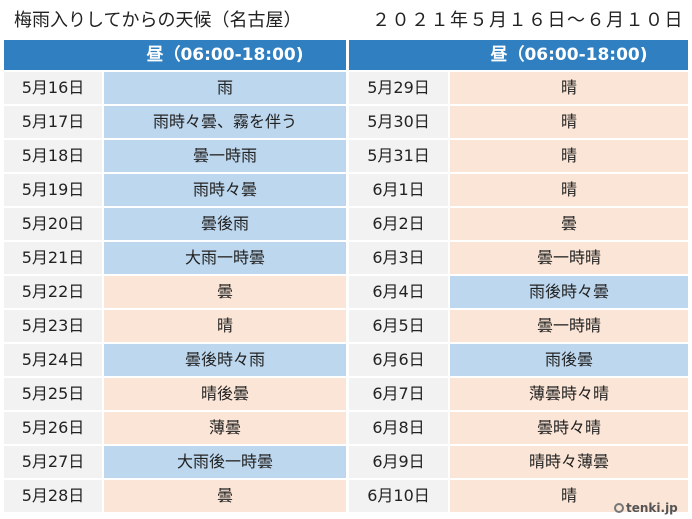 This screenshot has width=692, height=519. Describe the element at coordinates (398, 326) in the screenshot. I see `right-date-cell: 6月5日` at that location.